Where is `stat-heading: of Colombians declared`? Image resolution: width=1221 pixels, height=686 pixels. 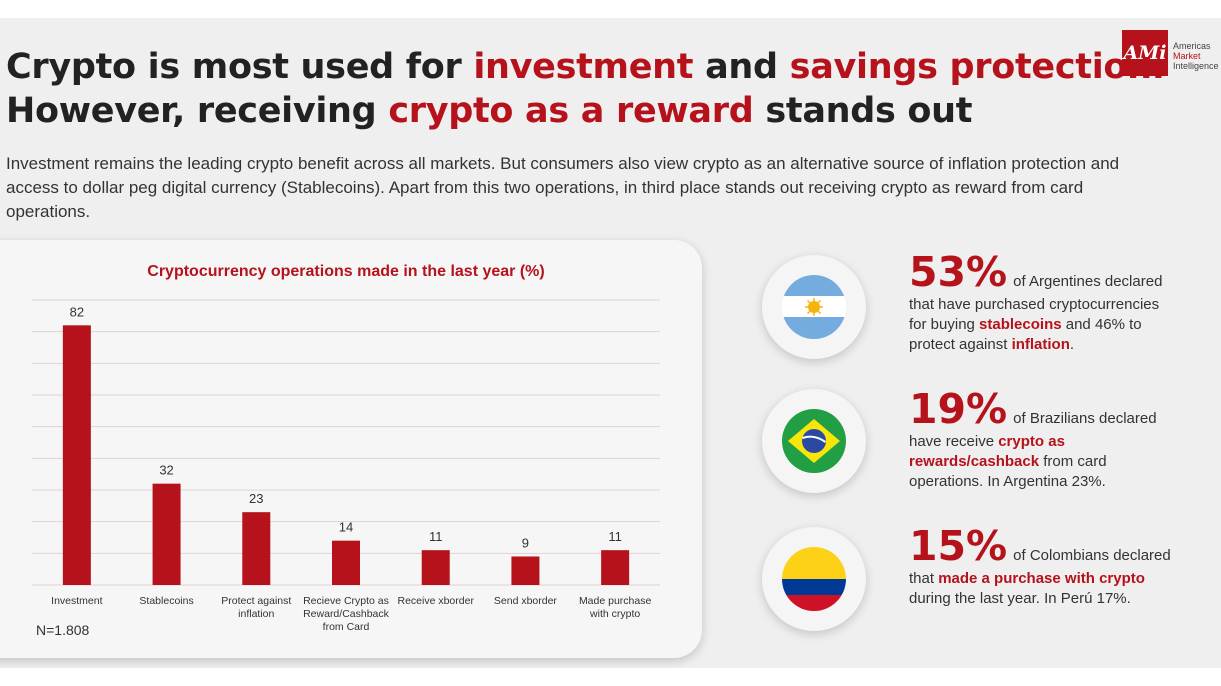
stat-heading: of Colombians declared is located at coordinates (1092, 555).